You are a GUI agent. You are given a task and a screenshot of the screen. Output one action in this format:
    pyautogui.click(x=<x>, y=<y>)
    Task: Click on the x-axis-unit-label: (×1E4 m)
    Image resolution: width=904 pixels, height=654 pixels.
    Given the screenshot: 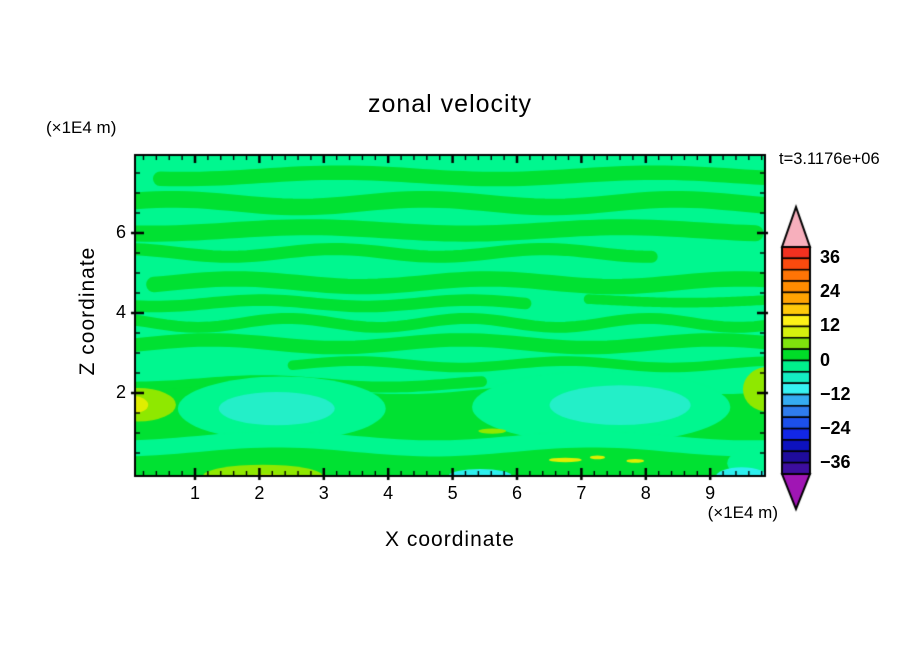 What is the action you would take?
    pyautogui.click(x=742, y=512)
    